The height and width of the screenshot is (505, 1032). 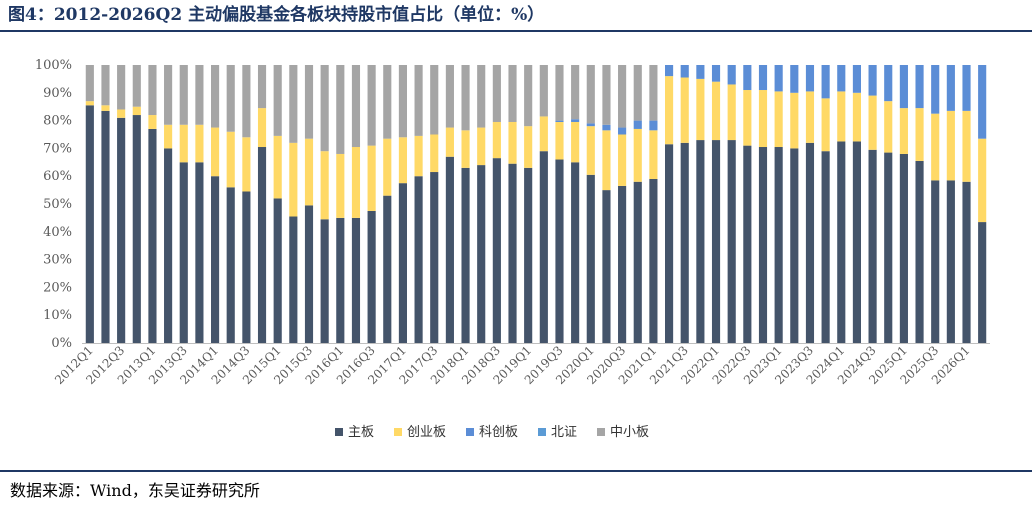 I want to click on chart-title: 图4：2012-2026Q2 主动偏股基金各板块持股市值占比（单位：%）, so click(x=276, y=15).